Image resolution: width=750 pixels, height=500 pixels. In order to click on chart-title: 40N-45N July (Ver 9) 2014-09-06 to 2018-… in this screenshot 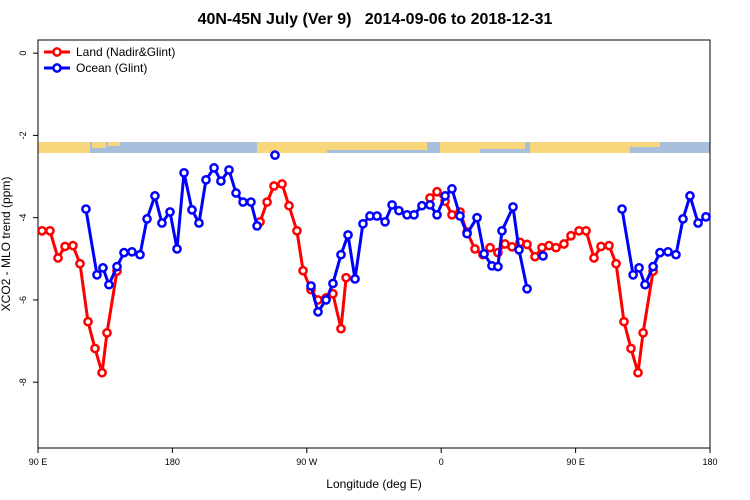, I will do `click(375, 19)`.